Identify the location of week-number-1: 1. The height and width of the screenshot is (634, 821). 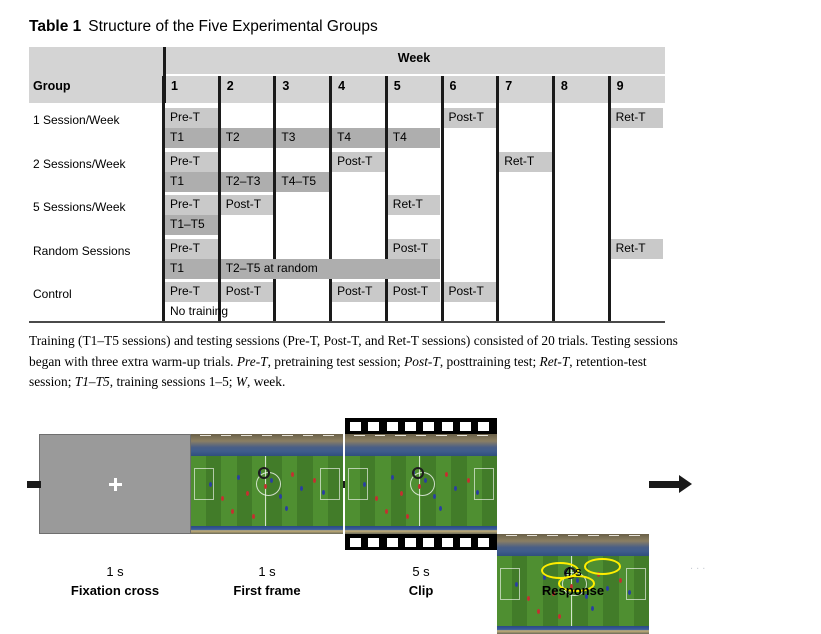
(174, 86).